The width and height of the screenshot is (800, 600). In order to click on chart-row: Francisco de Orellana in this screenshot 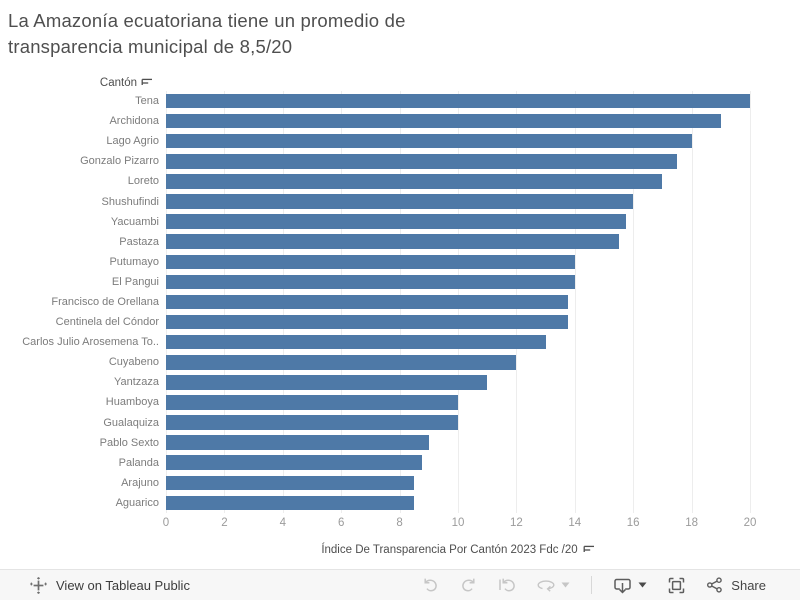, I will do `click(380, 302)`.